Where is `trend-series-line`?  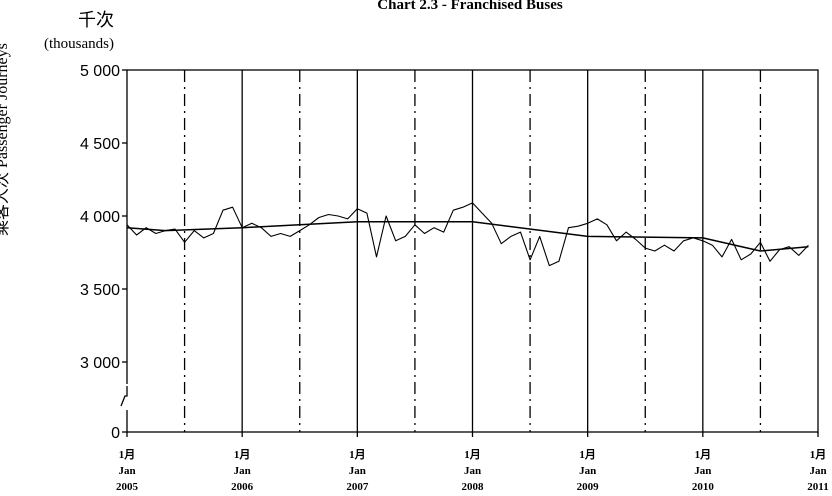 trend-series-line is located at coordinates (467, 236).